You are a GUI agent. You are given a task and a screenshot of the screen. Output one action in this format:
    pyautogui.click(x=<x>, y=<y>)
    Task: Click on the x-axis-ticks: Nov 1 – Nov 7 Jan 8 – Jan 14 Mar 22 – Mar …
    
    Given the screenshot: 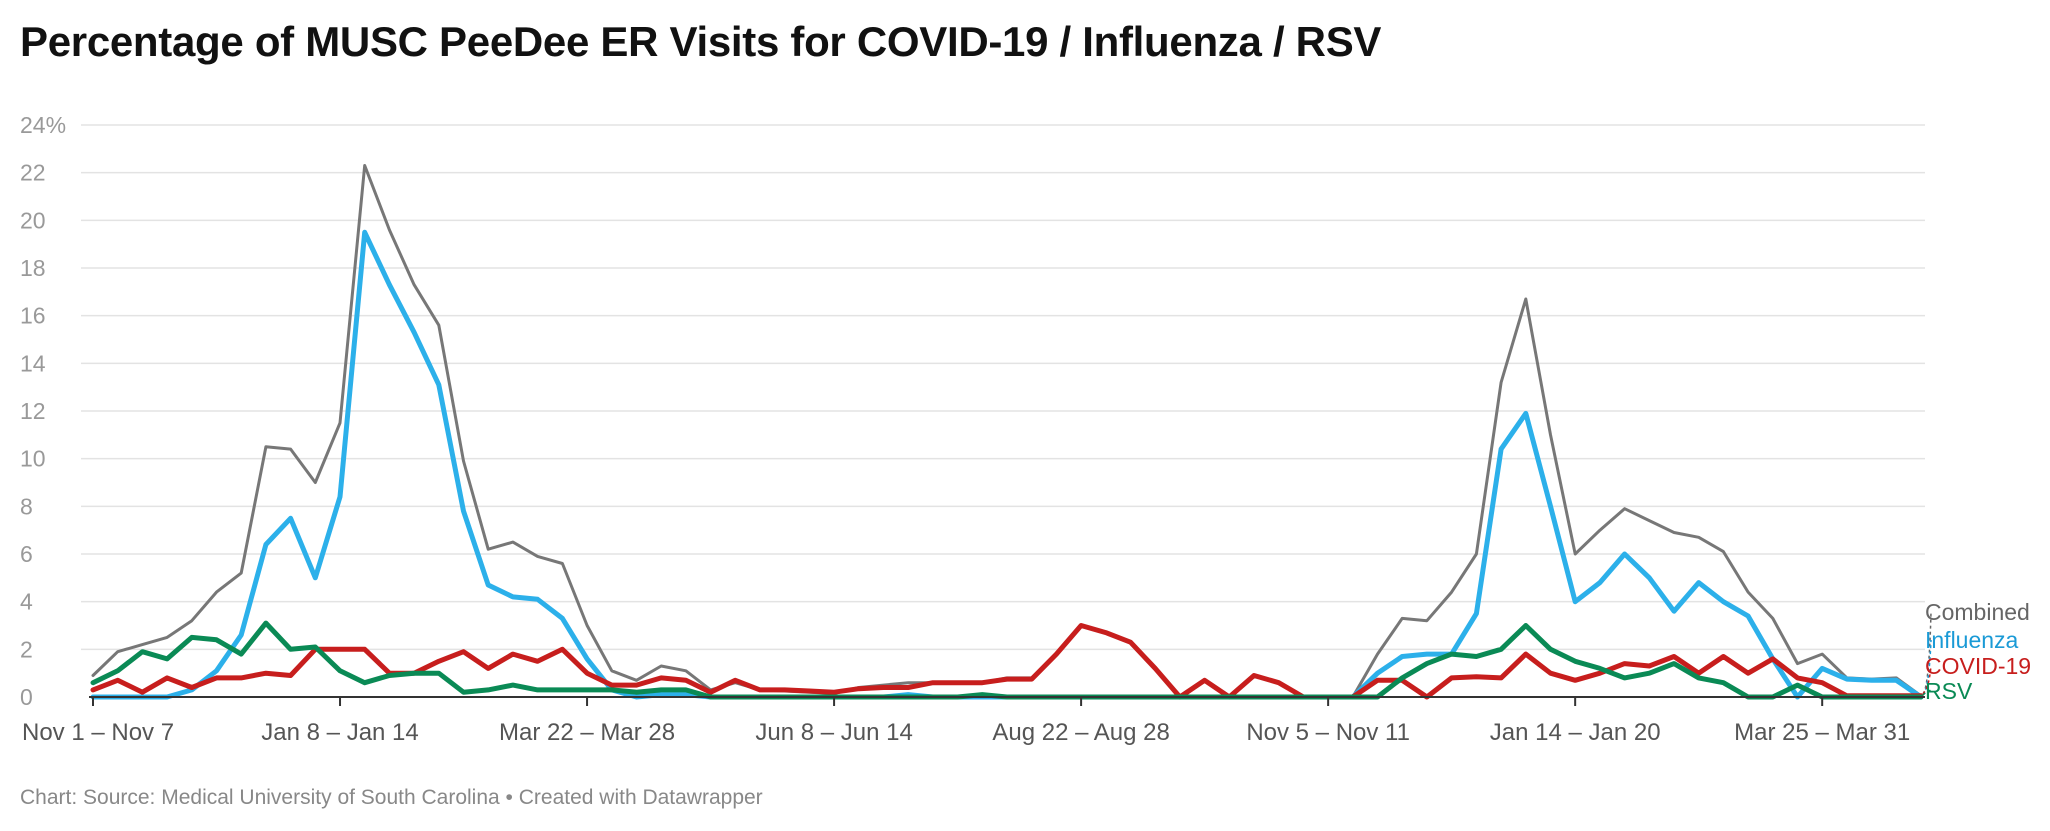 What is the action you would take?
    pyautogui.click(x=966, y=721)
    